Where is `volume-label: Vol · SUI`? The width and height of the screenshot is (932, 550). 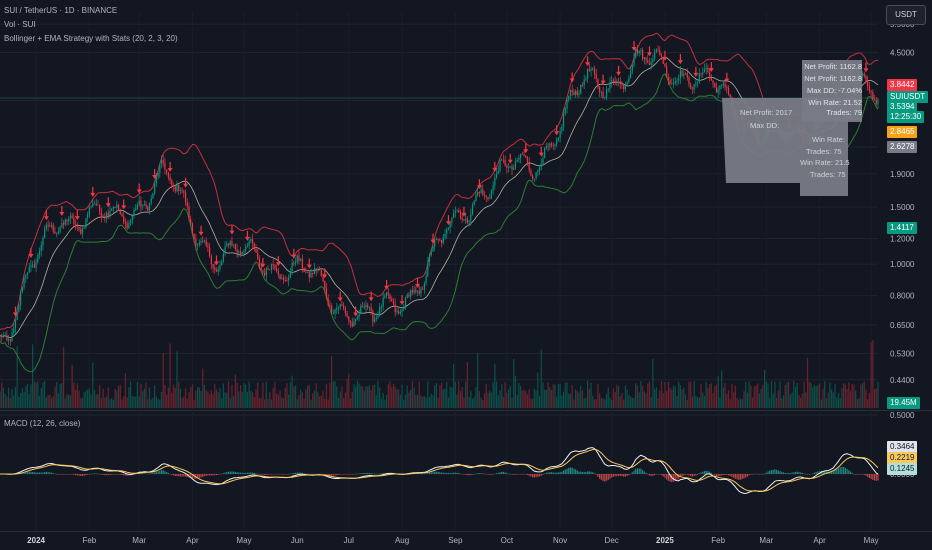
volume-label: Vol · SUI is located at coordinates (20, 24).